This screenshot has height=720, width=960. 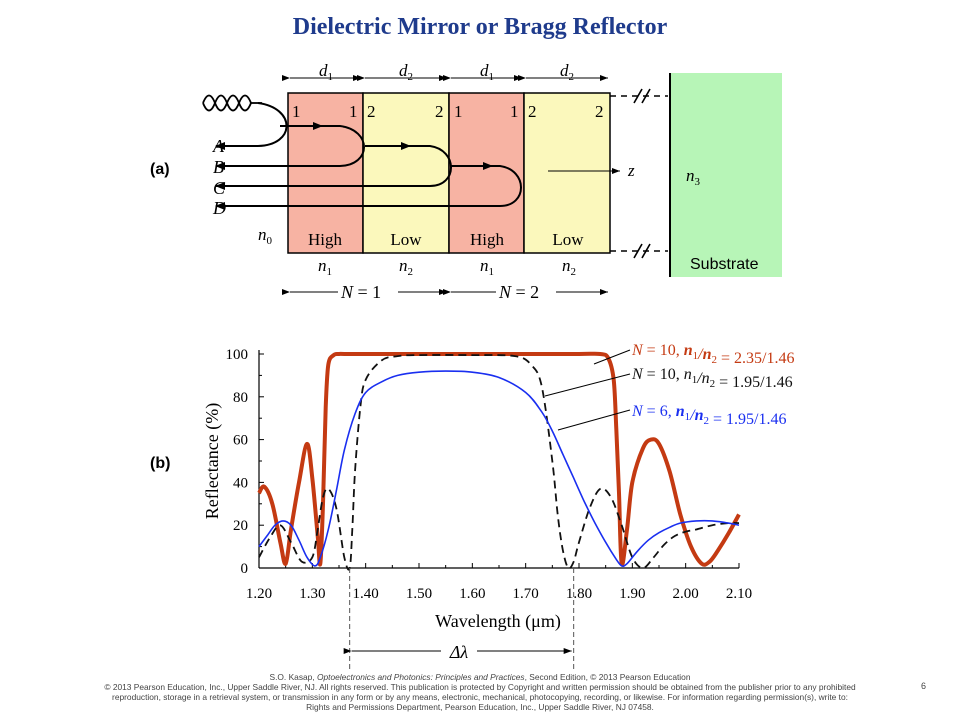 What do you see at coordinates (419, 594) in the screenshot?
I see `x-tick-label: 1.50` at bounding box center [419, 594].